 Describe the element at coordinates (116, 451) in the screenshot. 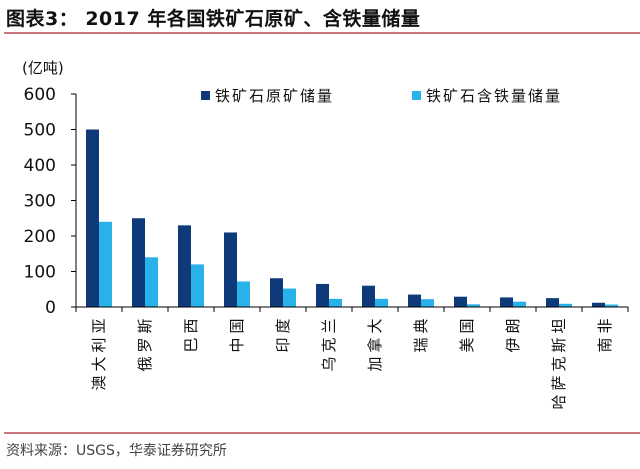

I see `source-note: 资料来源：USGS，华泰证券研究所` at that location.